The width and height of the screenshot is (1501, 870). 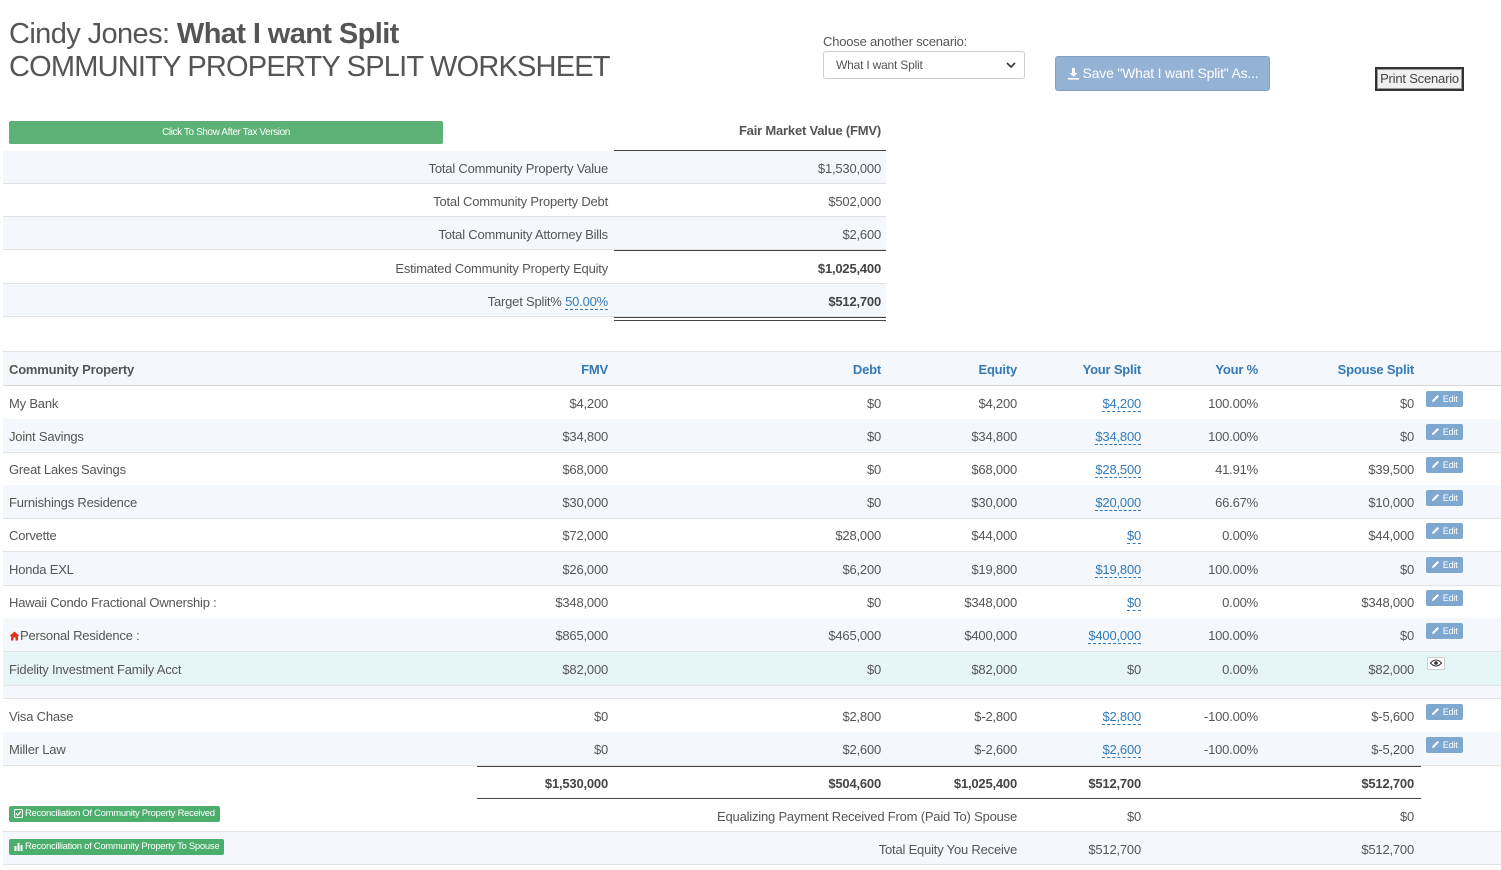 I want to click on fmv-value: $348,000, so click(x=581, y=602).